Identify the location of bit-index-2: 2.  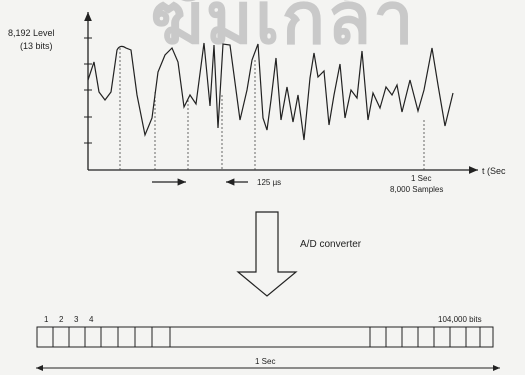
(61, 319).